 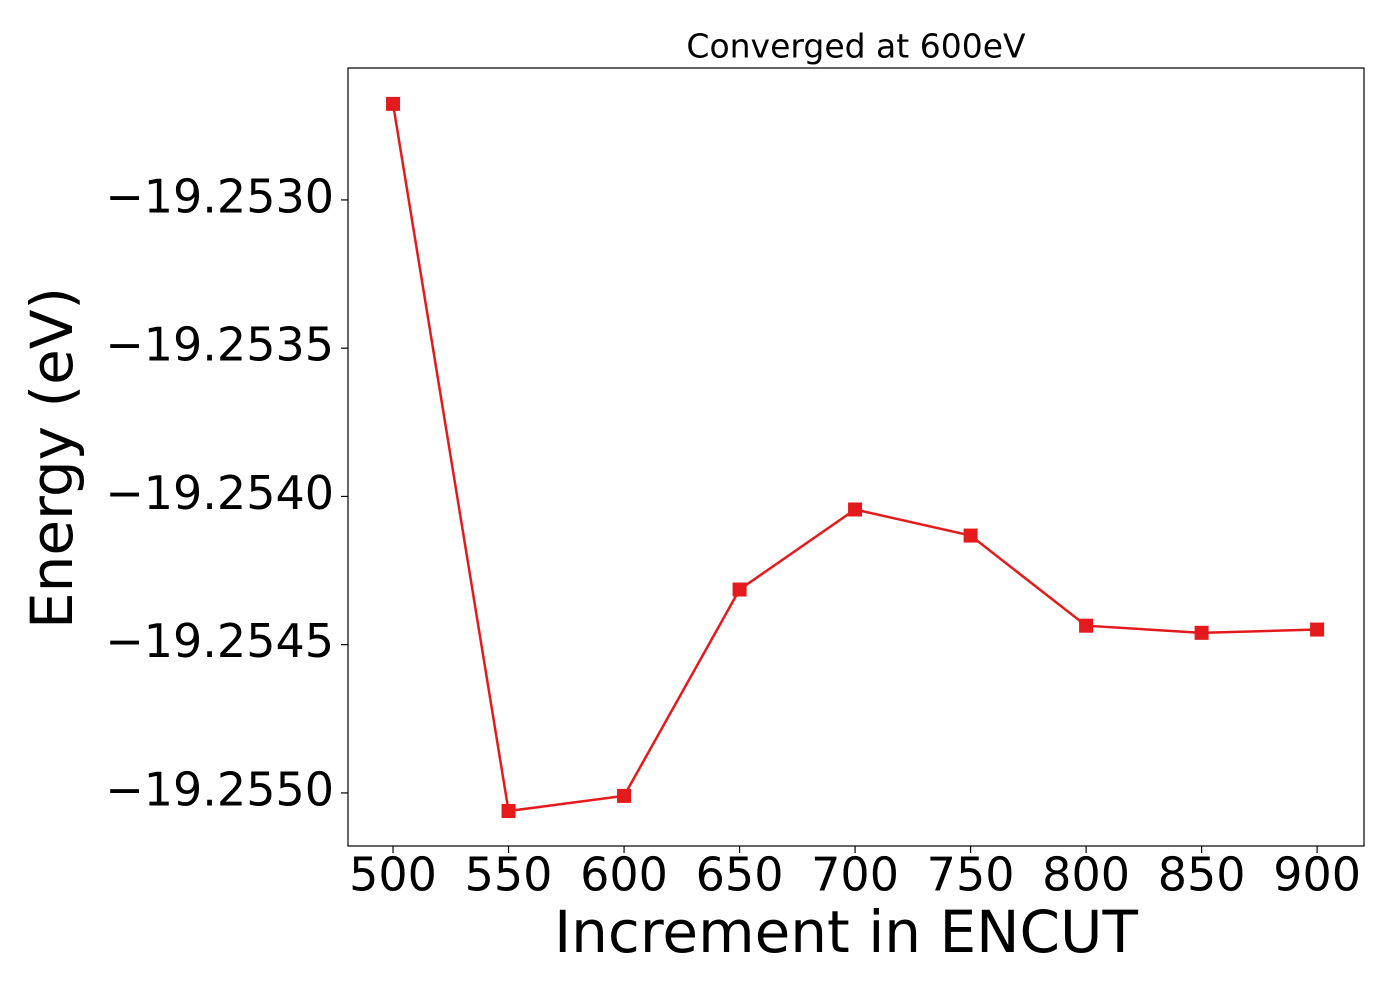 I want to click on x-tick-label: 750, so click(x=971, y=875).